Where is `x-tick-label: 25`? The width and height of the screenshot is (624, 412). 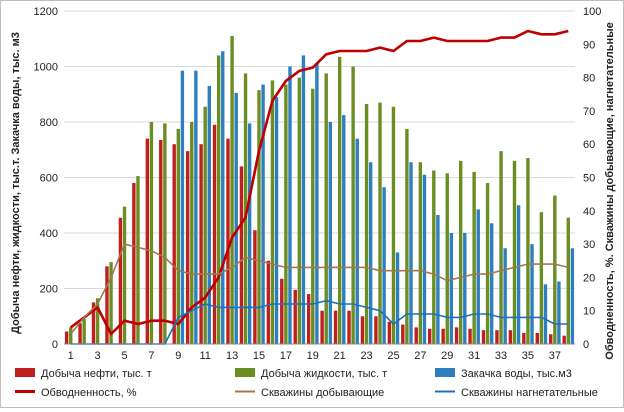
x-tick-label: 25 is located at coordinates (393, 356).